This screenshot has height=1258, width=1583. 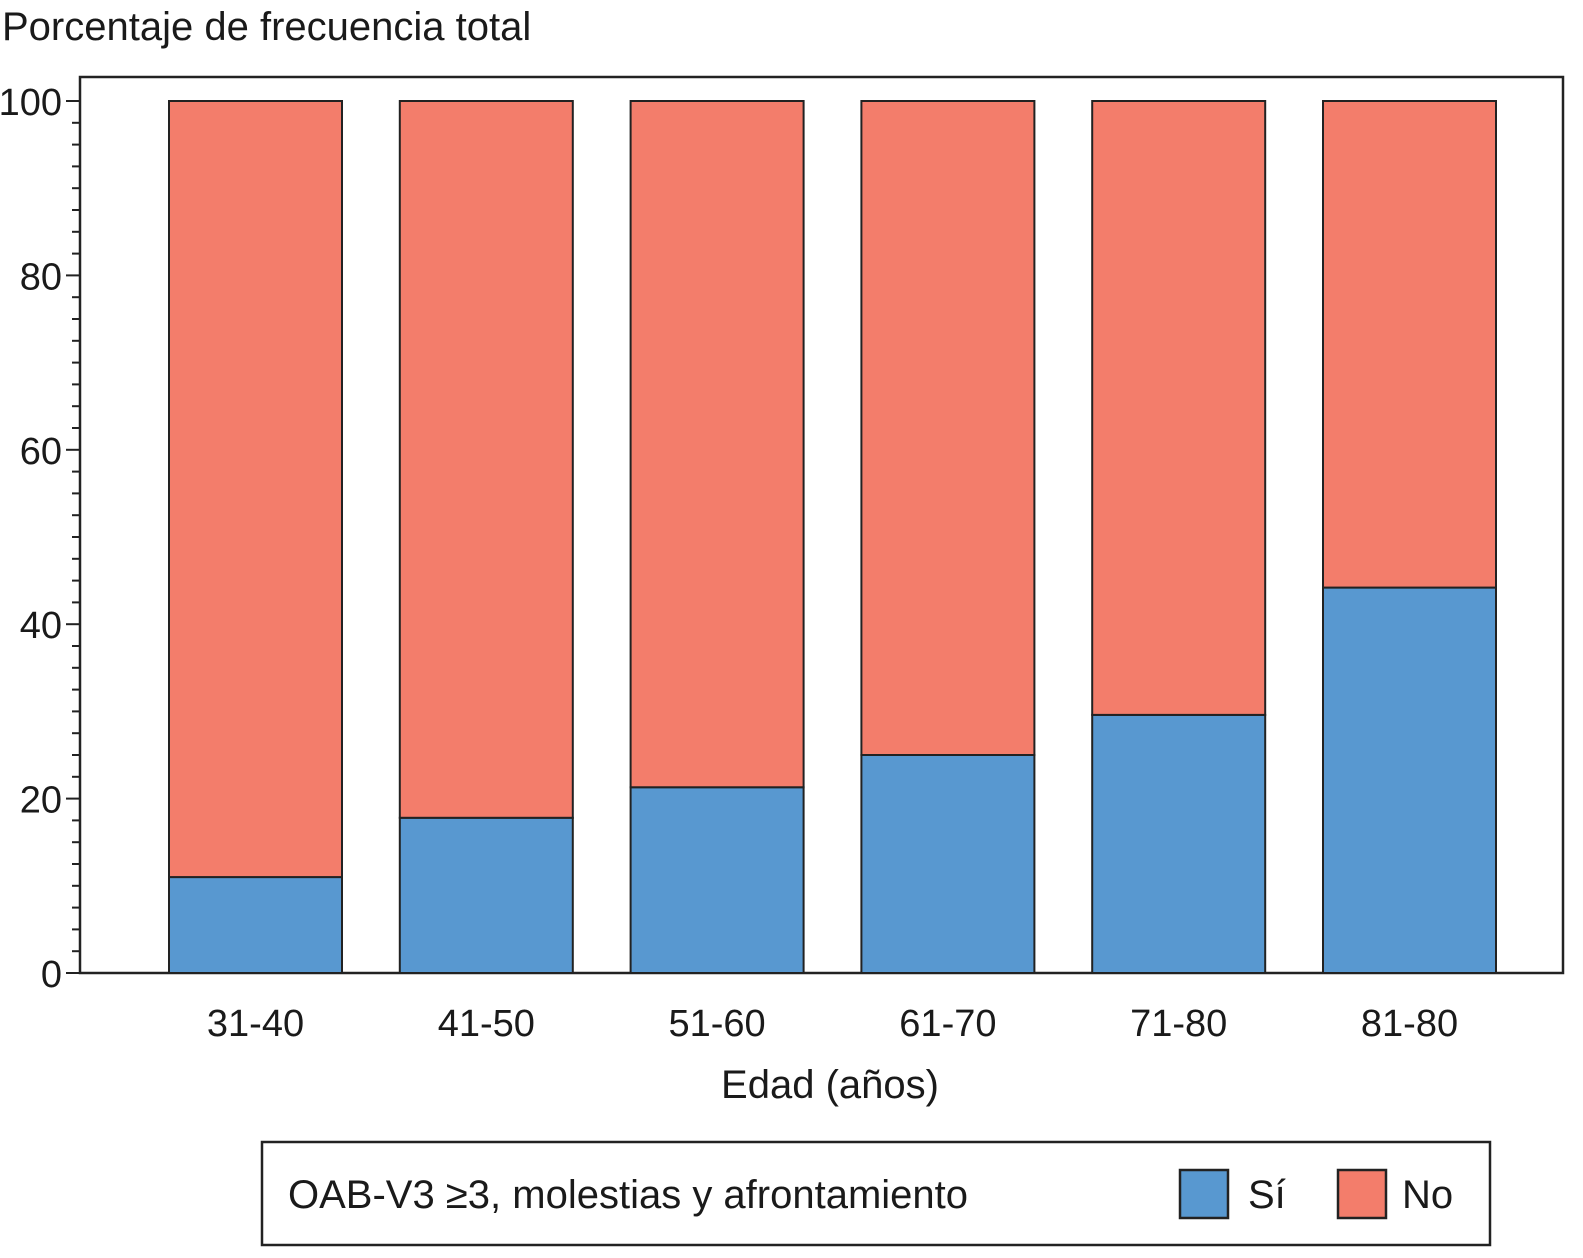 I want to click on bar-71-80-si, so click(x=1179, y=843).